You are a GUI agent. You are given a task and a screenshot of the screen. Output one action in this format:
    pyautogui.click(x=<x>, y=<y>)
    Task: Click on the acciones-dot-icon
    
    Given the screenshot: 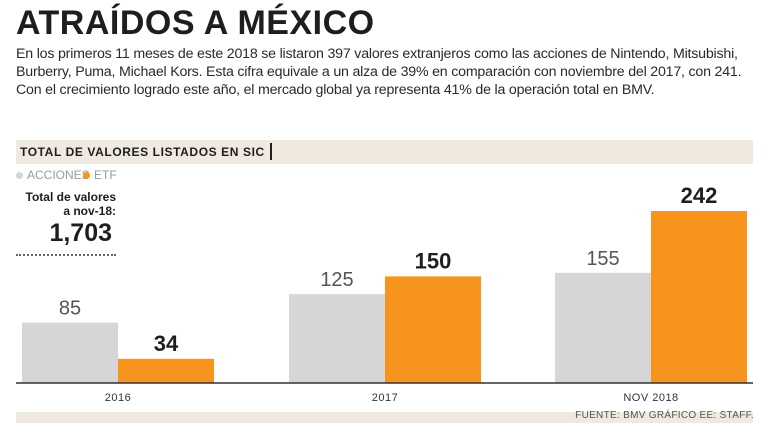 What is the action you would take?
    pyautogui.click(x=19, y=175)
    